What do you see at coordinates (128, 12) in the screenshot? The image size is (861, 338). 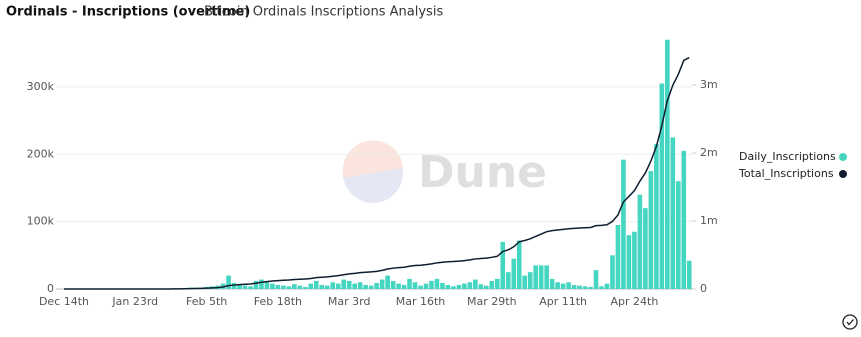 I see `chart-title: Ordinals - Inscriptions (overtime)` at bounding box center [128, 12].